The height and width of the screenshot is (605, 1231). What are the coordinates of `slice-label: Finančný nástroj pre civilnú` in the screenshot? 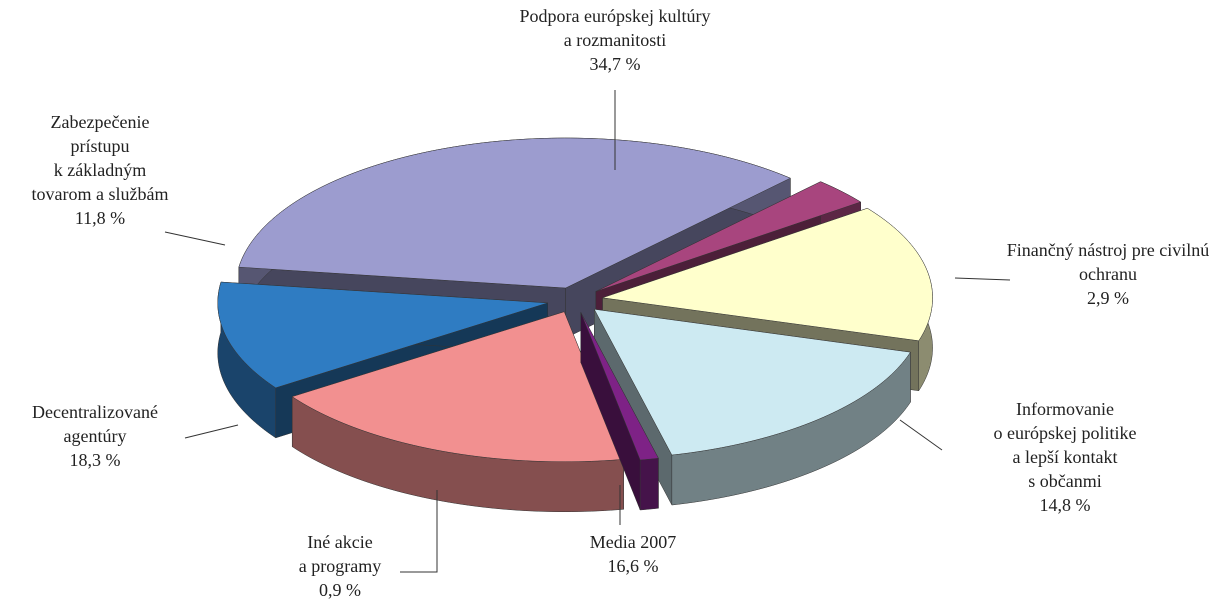 It's located at (1108, 250).